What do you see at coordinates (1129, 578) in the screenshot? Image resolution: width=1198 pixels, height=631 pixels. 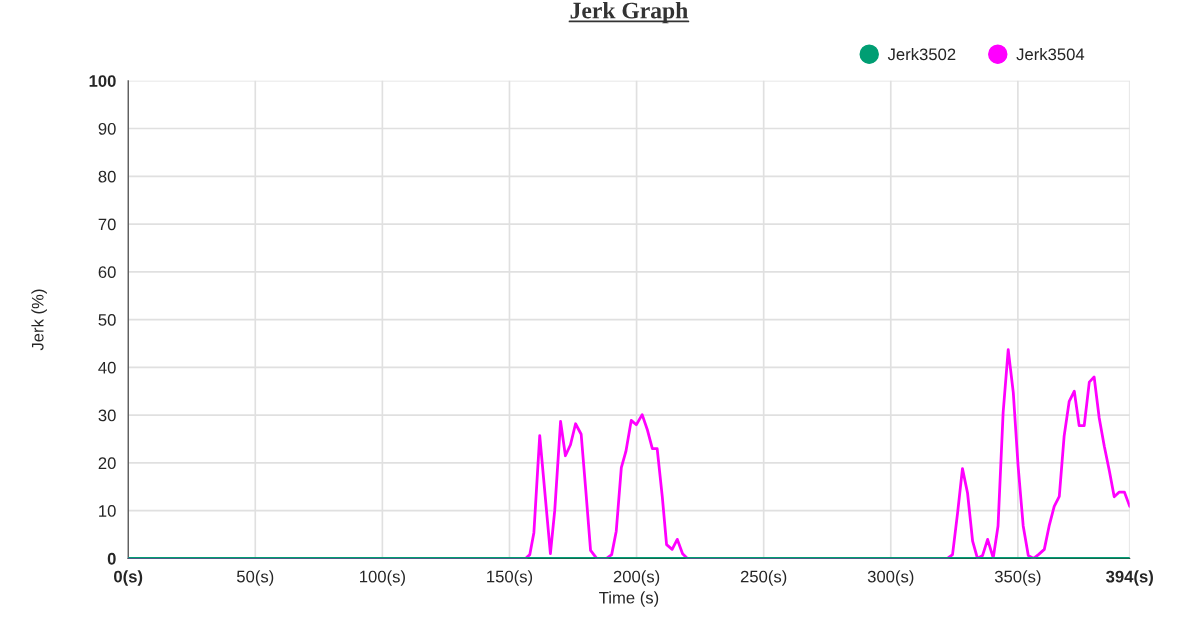 I see `x-tick-label: 394(s)` at bounding box center [1129, 578].